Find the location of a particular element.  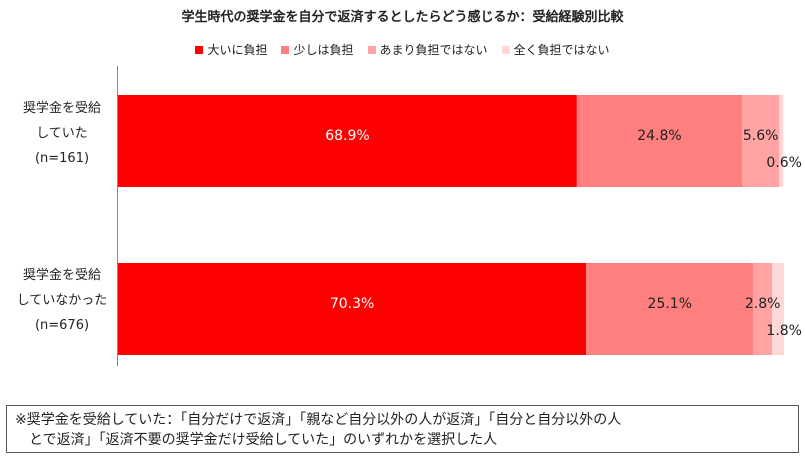

legend-item-little-burden: あまり負担ではない is located at coordinates (427, 49).